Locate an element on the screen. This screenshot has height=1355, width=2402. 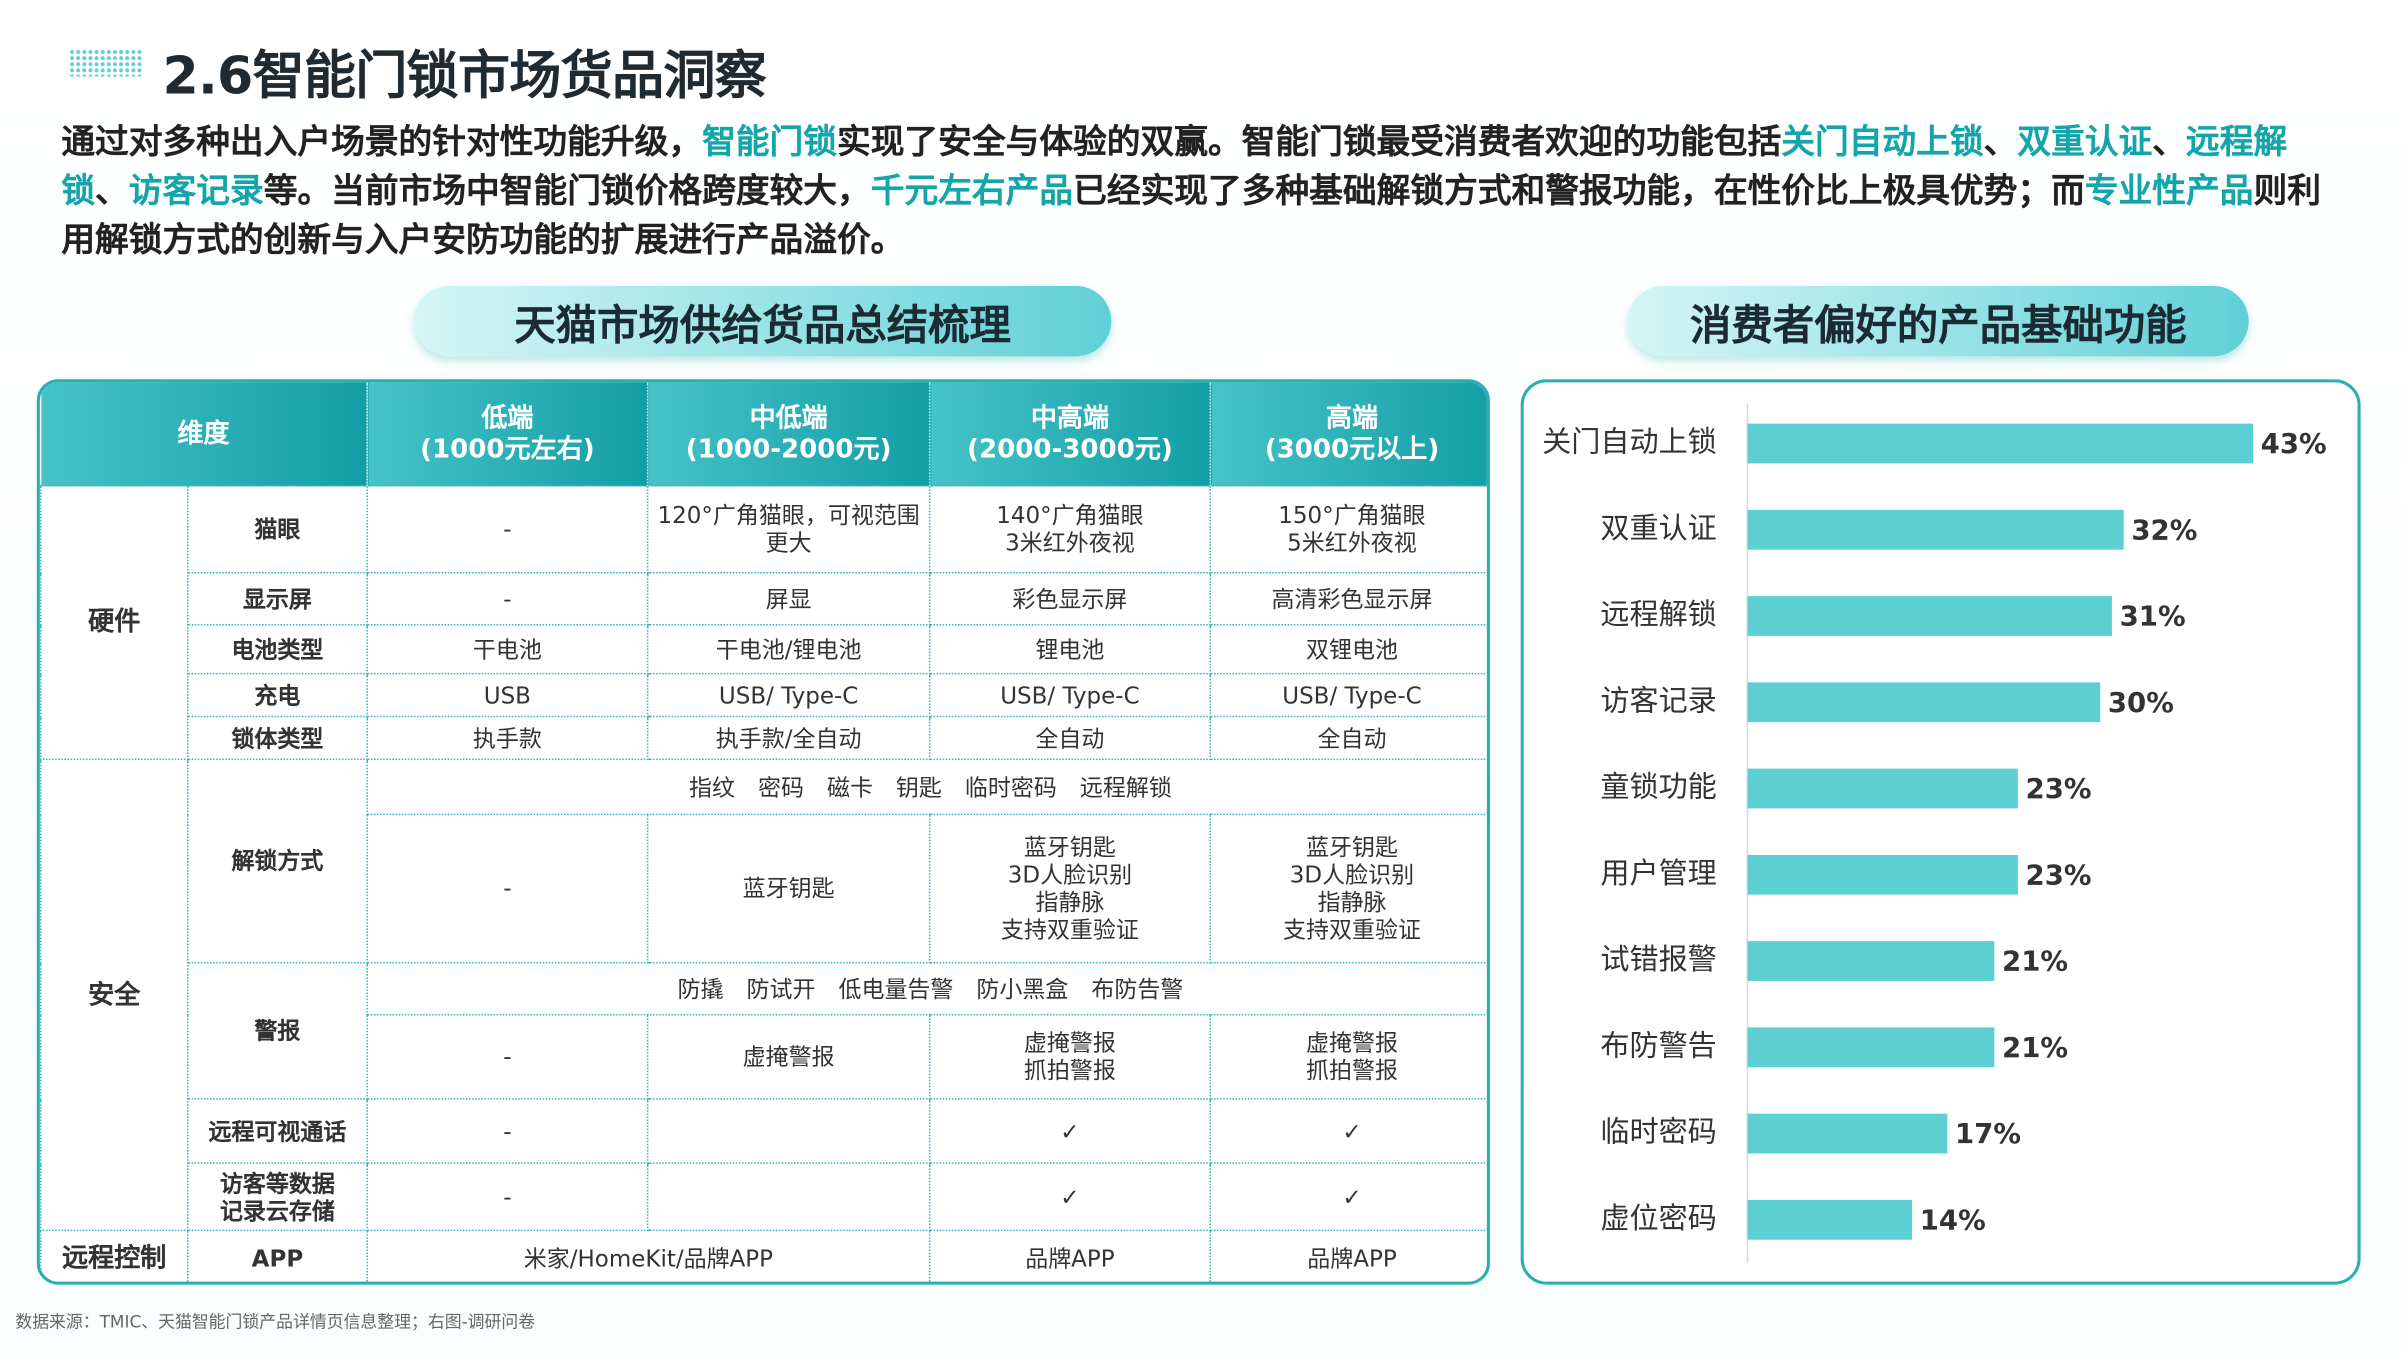
table-cell: 全自动 is located at coordinates (1069, 738).